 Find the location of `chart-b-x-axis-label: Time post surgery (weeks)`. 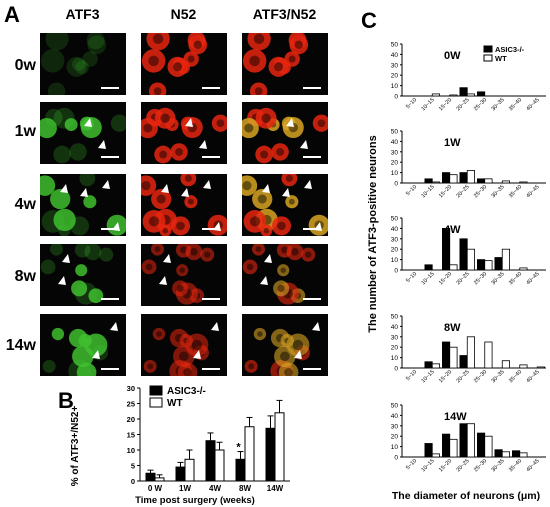

chart-b-x-axis-label: Time post surgery (weeks) is located at coordinates (195, 500).